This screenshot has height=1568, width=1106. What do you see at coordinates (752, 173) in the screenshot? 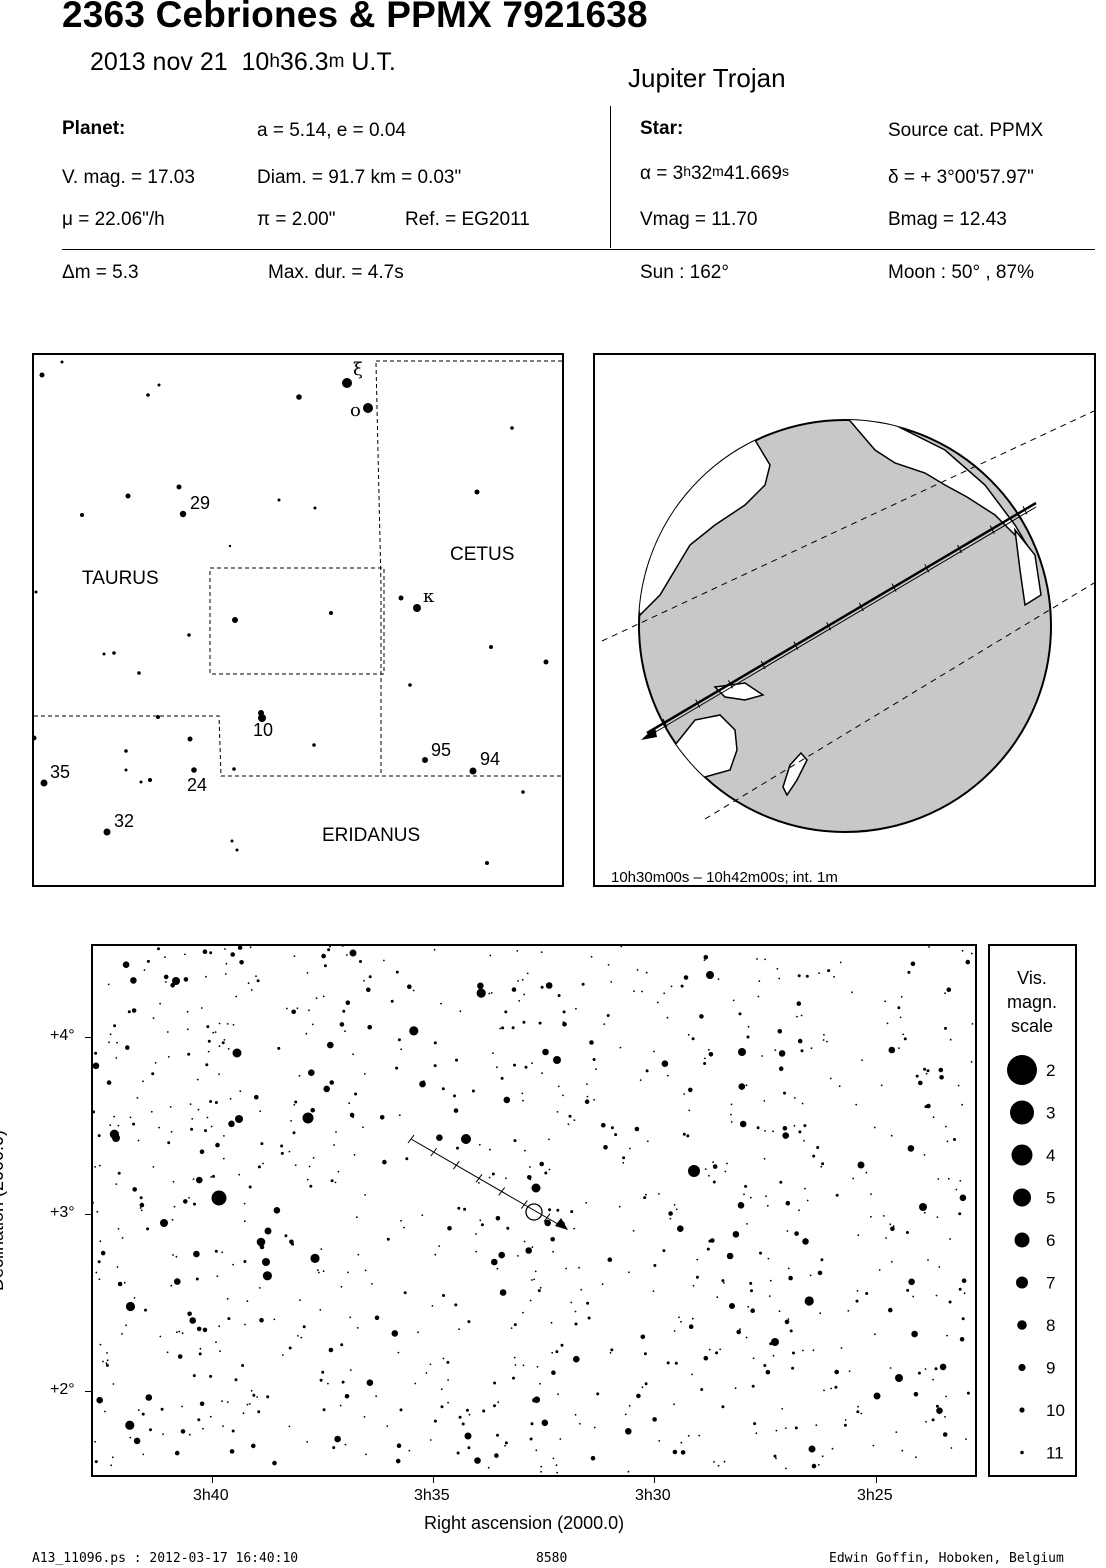
I see `ra-second: 41.669` at bounding box center [752, 173].